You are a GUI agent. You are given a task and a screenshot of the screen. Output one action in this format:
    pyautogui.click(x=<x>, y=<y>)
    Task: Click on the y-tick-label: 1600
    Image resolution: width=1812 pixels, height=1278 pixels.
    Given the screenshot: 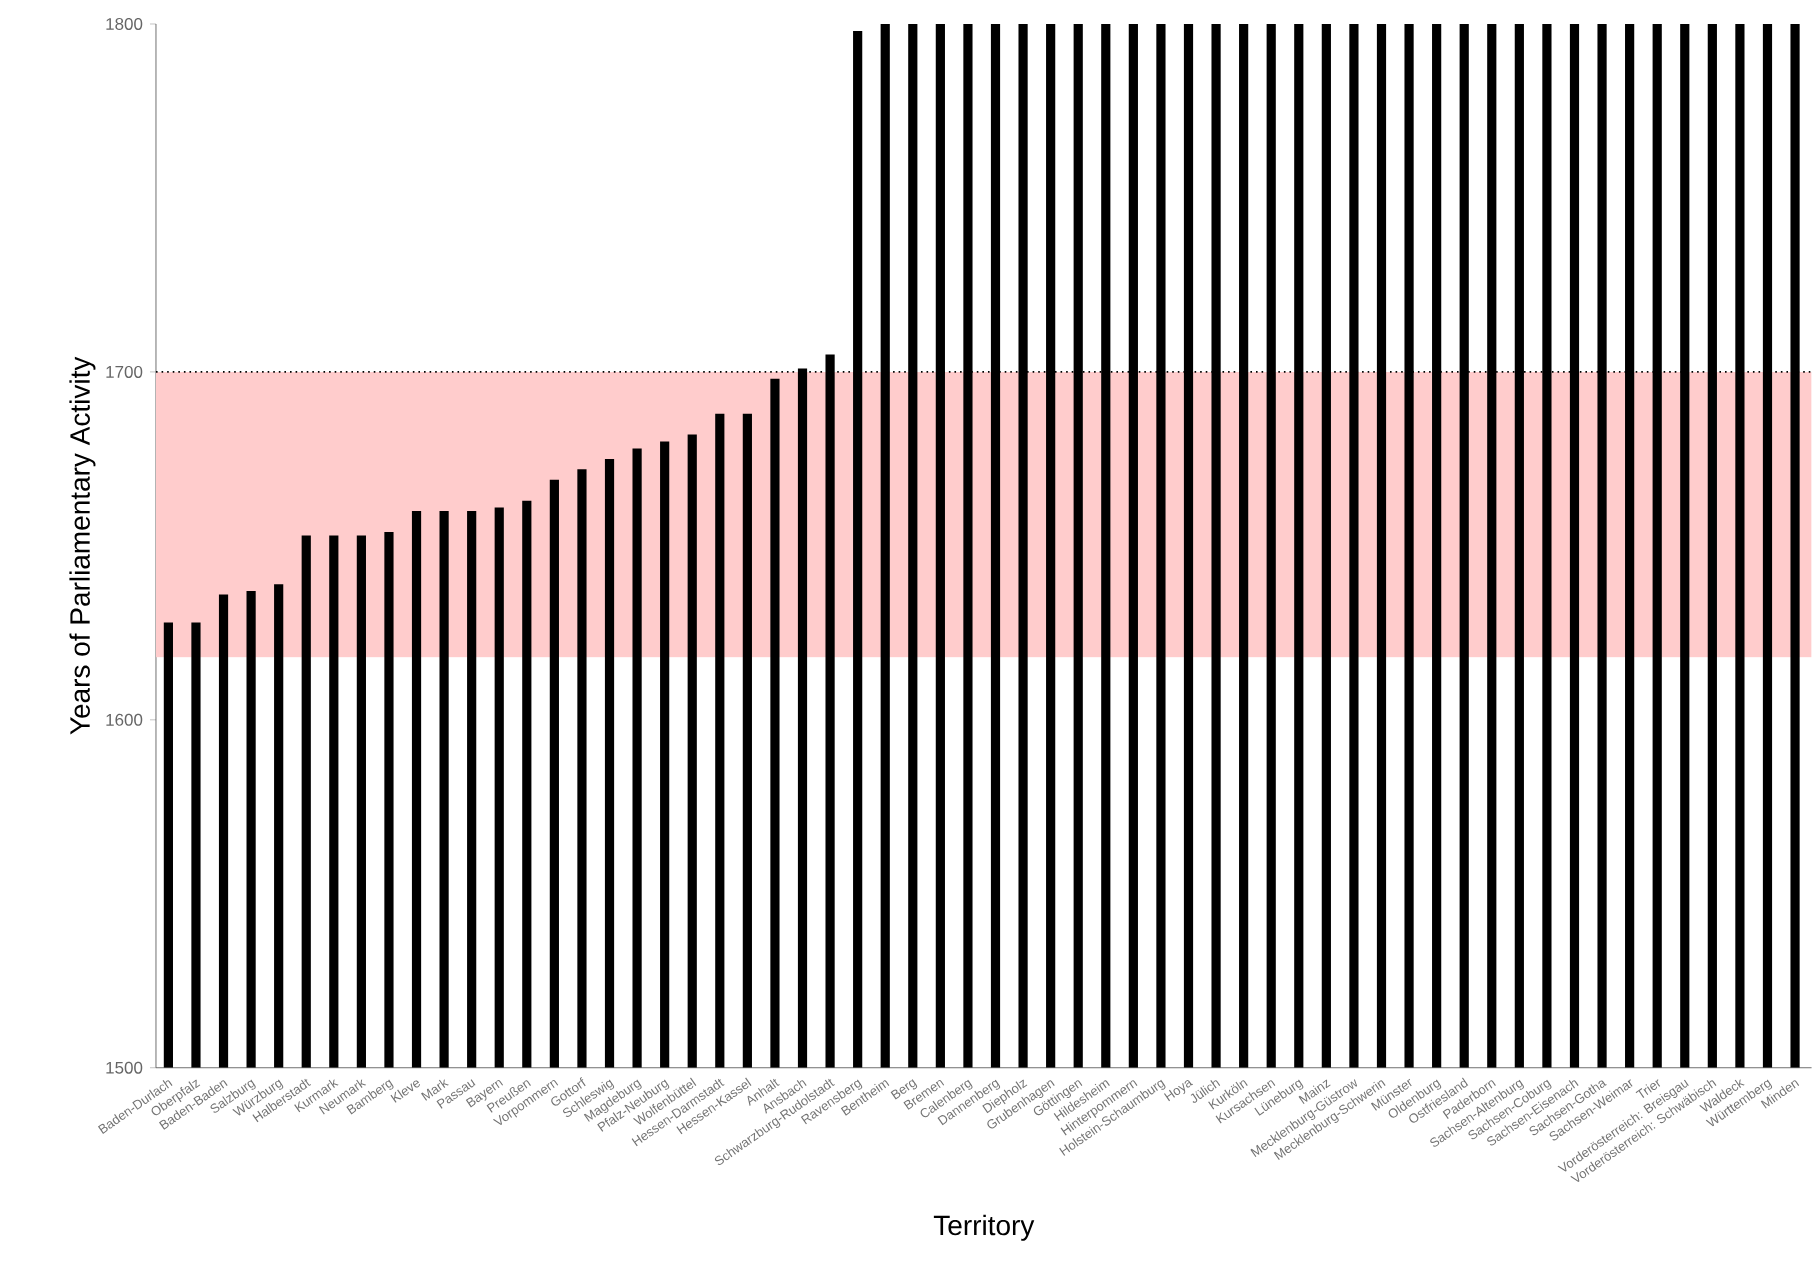 What is the action you would take?
    pyautogui.click(x=124, y=719)
    